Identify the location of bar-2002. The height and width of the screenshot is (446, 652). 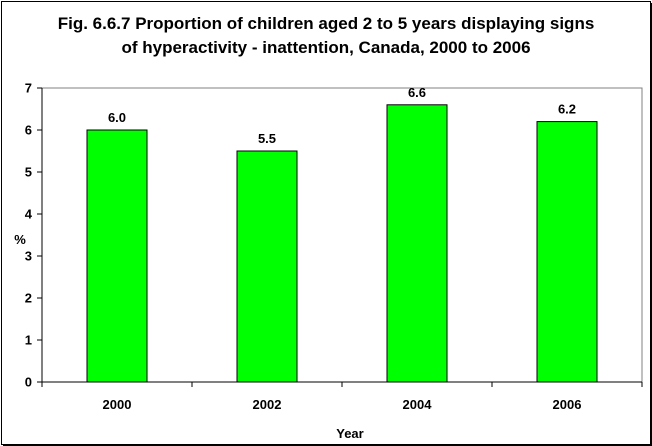
(267, 266).